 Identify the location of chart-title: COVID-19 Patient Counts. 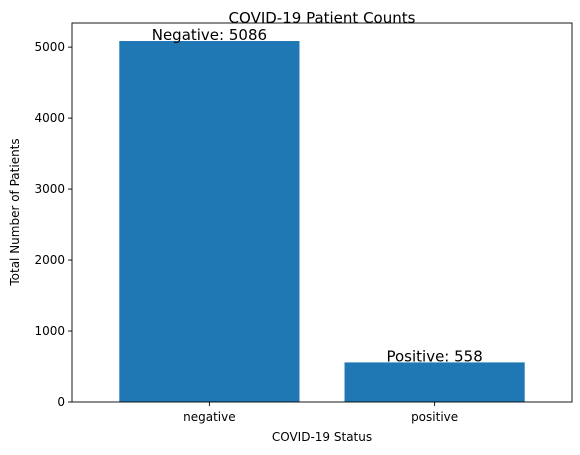
(322, 18).